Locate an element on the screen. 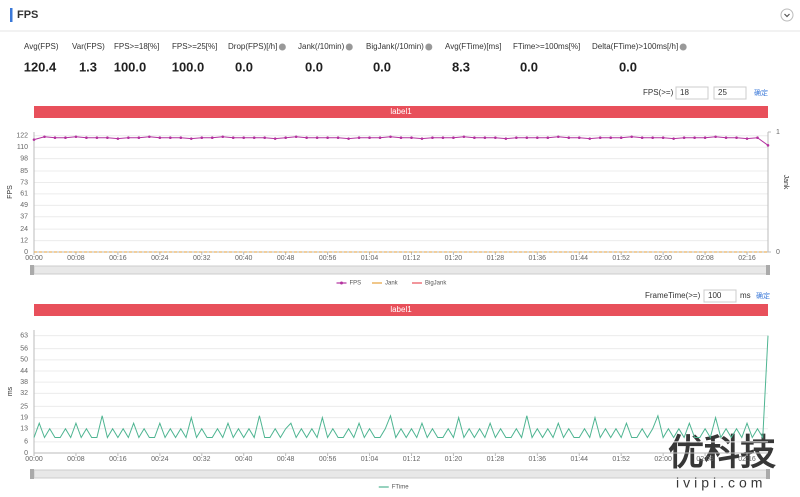  y2-axis-title: Jank is located at coordinates (785, 182).